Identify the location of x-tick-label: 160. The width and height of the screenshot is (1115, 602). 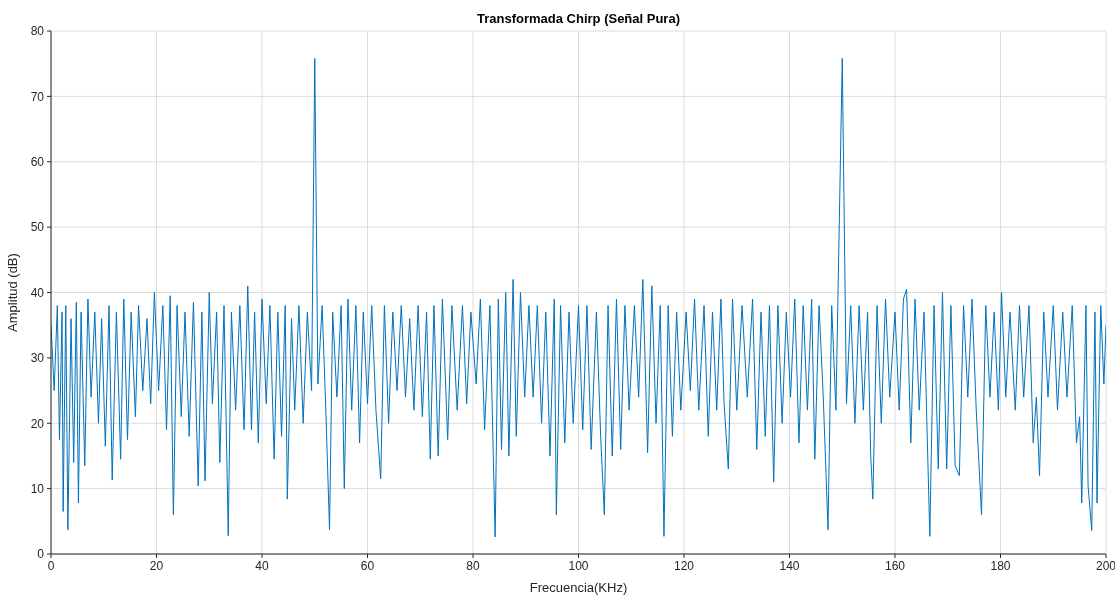
(895, 565).